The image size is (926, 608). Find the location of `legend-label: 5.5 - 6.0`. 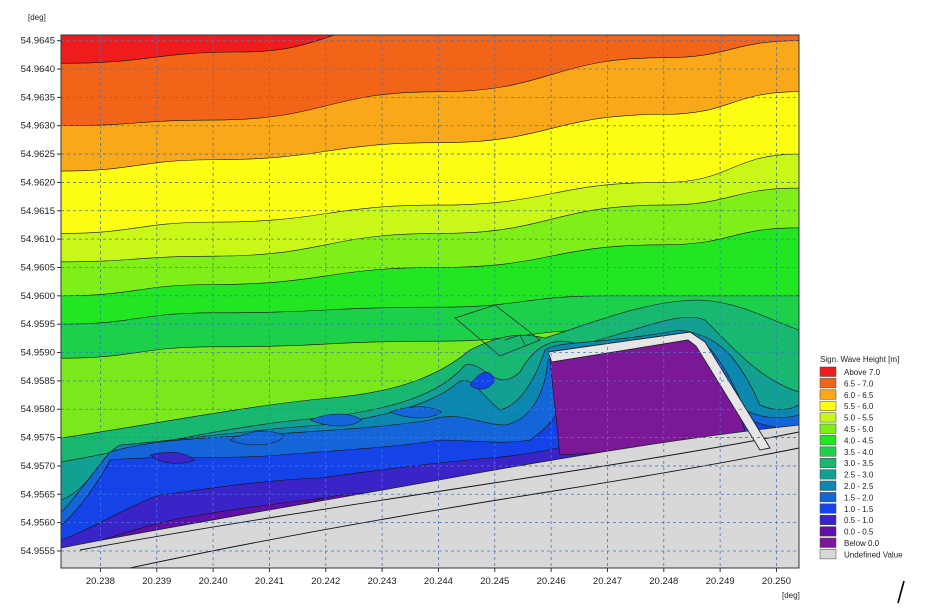

legend-label: 5.5 - 6.0 is located at coordinates (859, 406).